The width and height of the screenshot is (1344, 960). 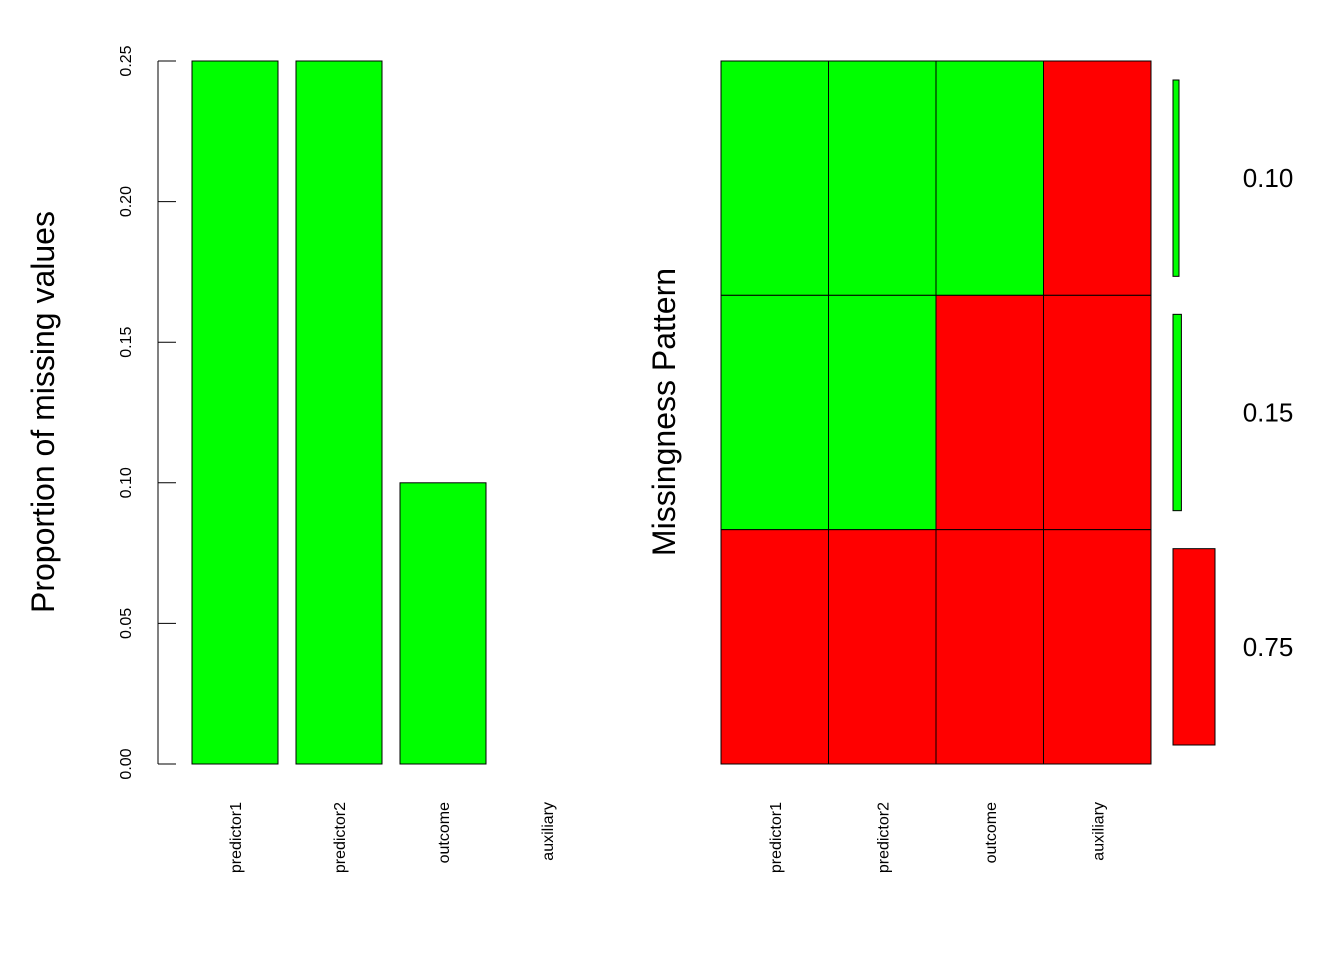 I want to click on bar-y-tick-label: 0.10, so click(x=126, y=482).